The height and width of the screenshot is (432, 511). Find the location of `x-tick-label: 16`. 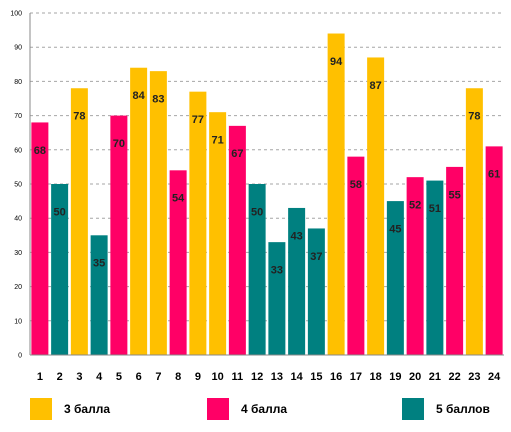

x-tick-label: 16 is located at coordinates (336, 377).